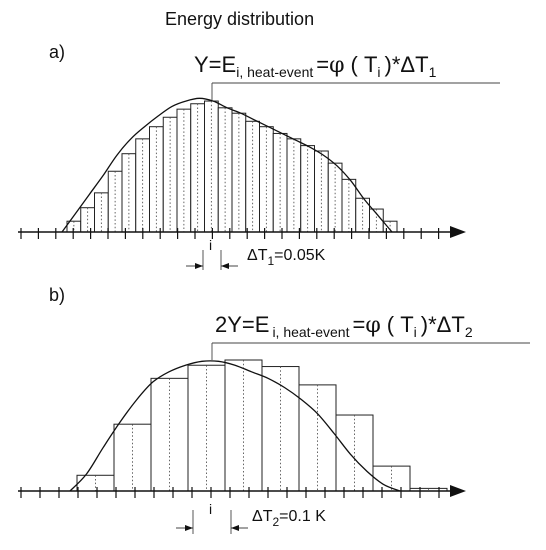 Image resolution: width=546 pixels, height=550 pixels. I want to click on x-axis-a-ticks, so click(230, 233).